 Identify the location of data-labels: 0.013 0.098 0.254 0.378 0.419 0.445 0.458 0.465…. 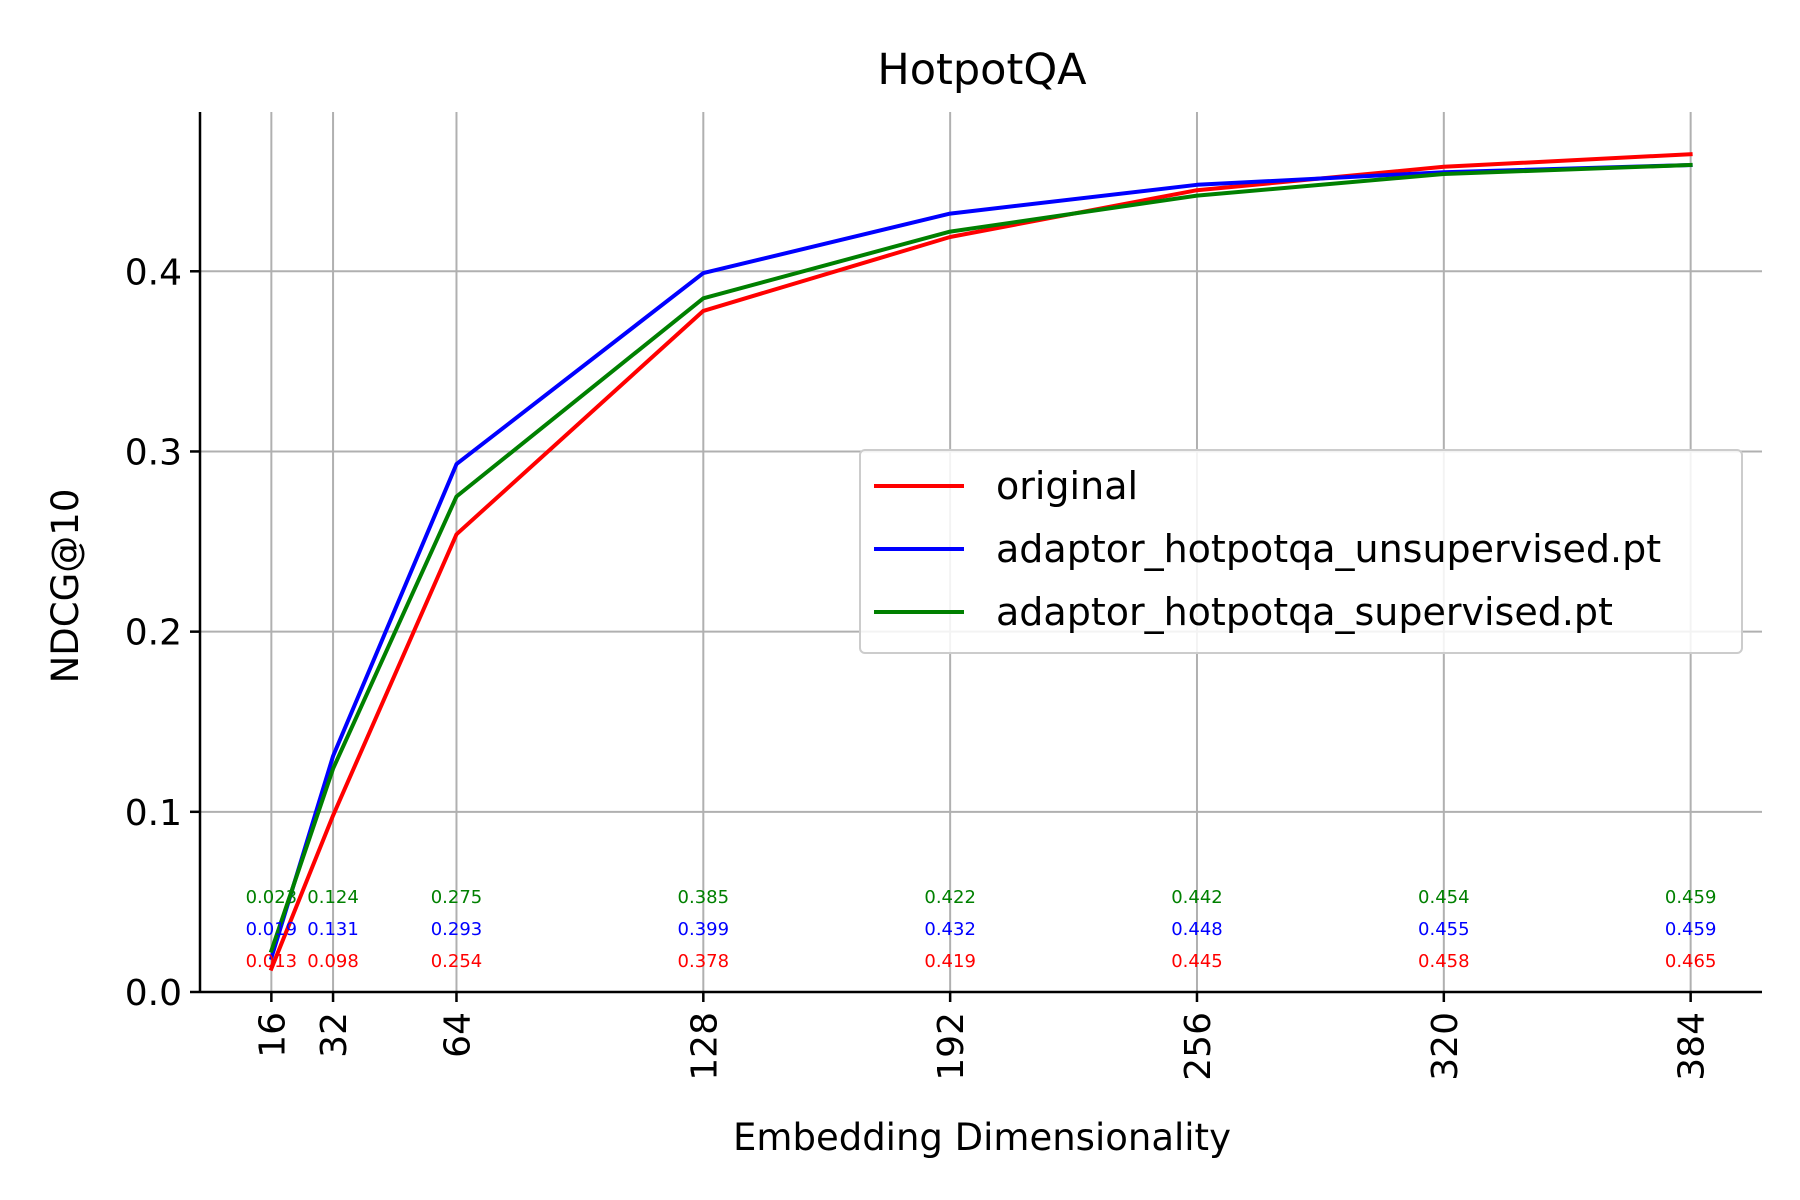
(981, 929).